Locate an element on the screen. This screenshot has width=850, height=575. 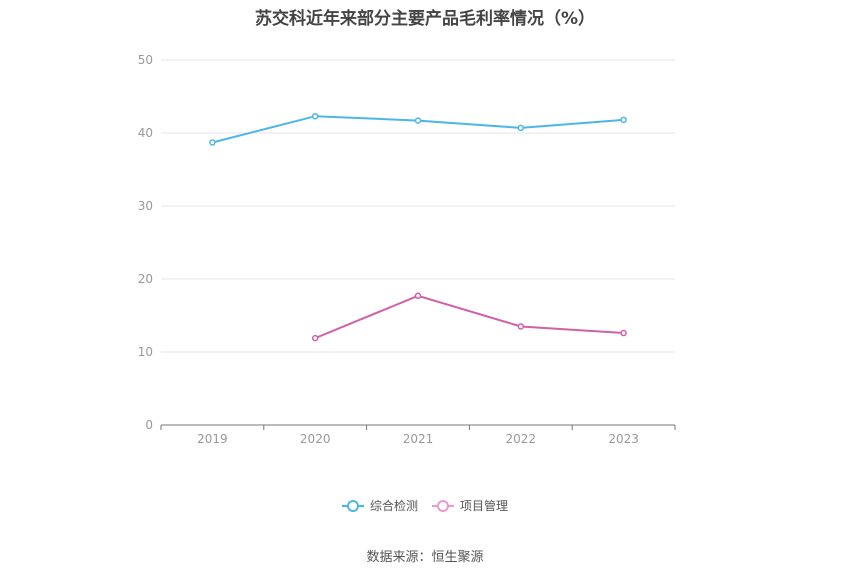
x-tick-label: 2019 is located at coordinates (212, 439).